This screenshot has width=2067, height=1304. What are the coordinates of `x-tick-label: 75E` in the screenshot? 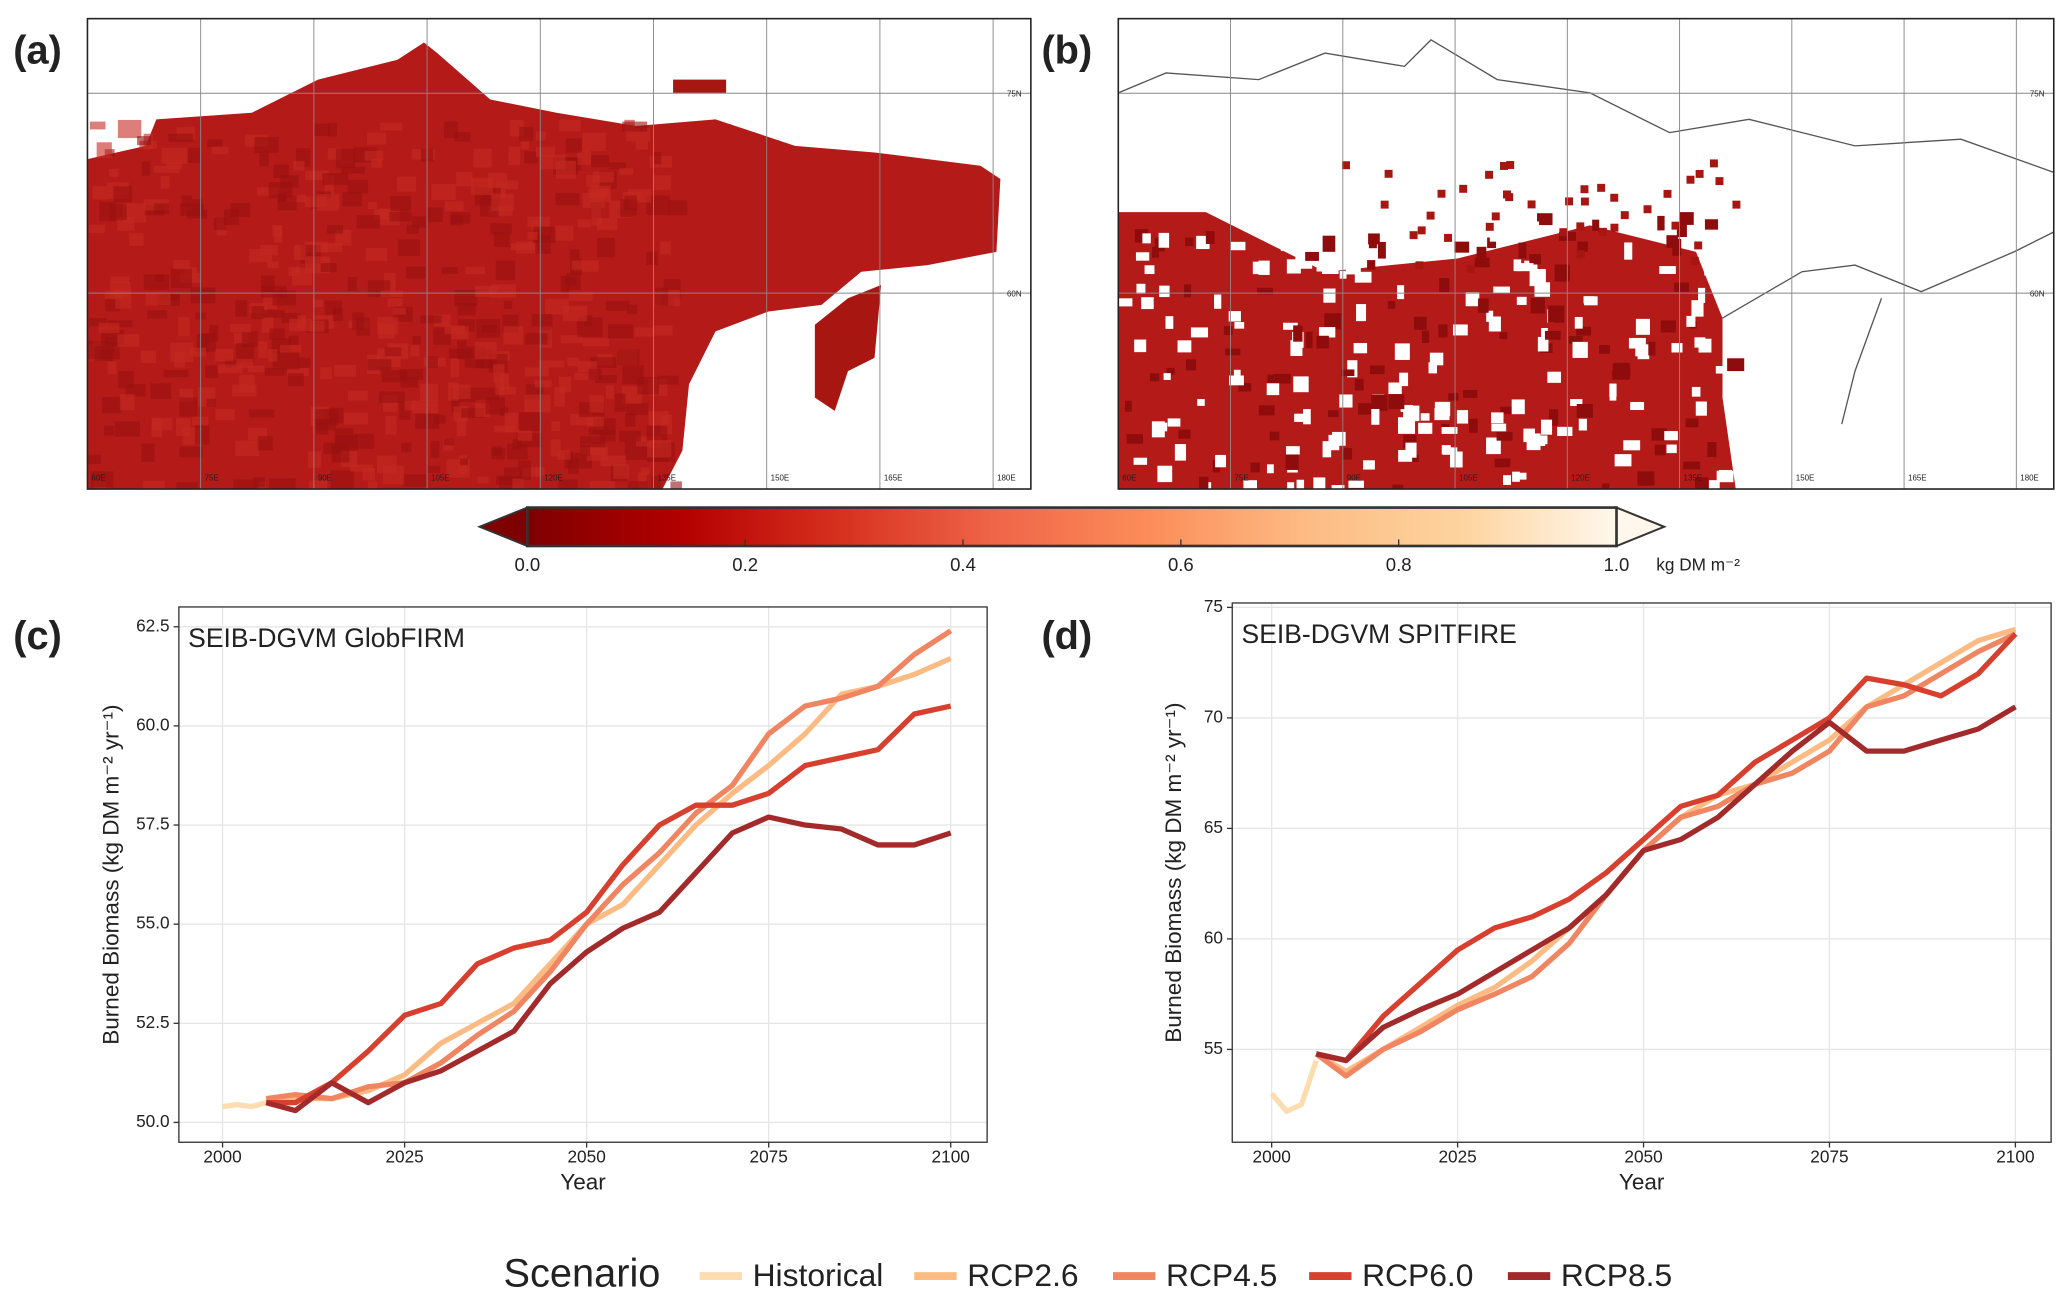 It's located at (1242, 478).